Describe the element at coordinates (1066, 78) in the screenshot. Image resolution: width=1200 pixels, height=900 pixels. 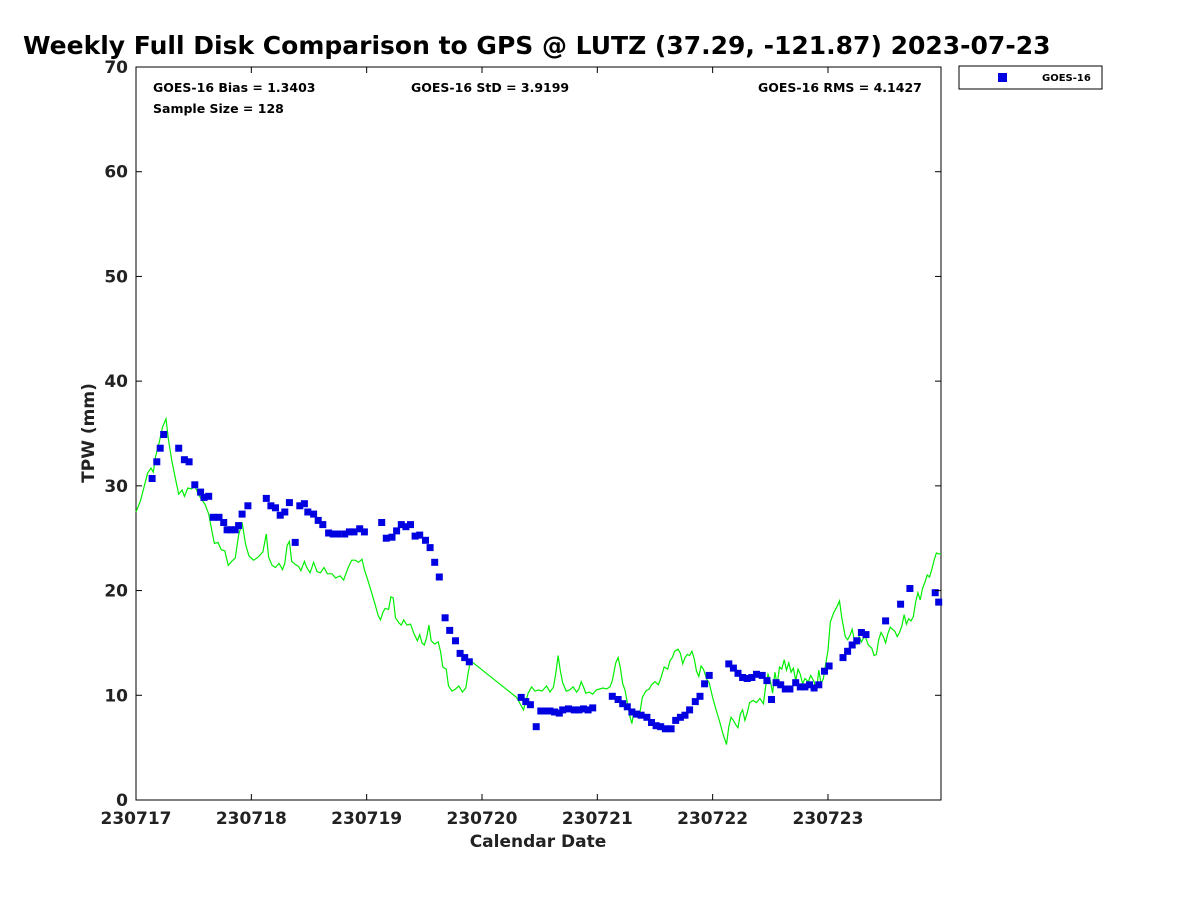
I see `legend-entry-goes16: GOES-16` at that location.